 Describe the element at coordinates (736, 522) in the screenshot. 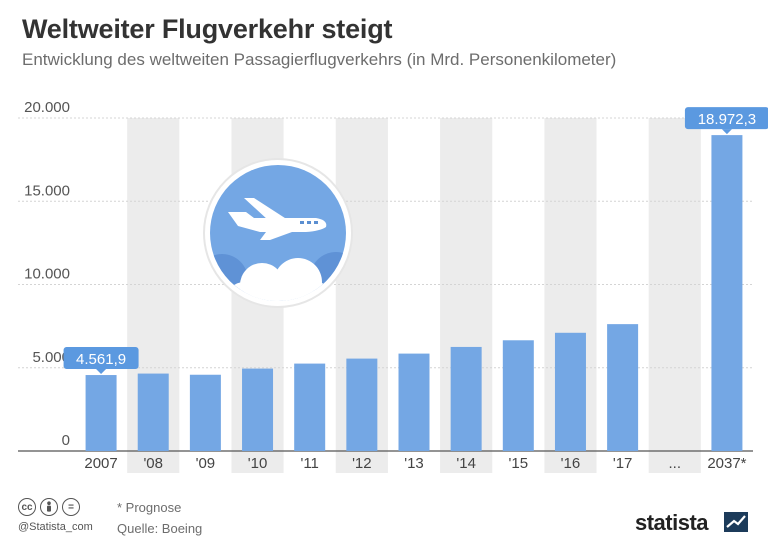

I see `statista-logo-icon` at that location.